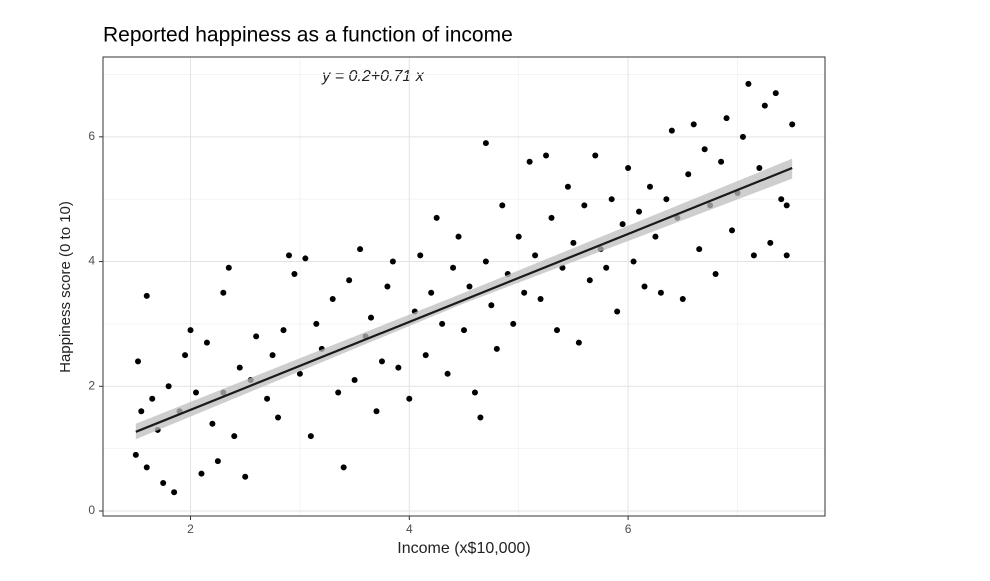  I want to click on y-tick-label: 4, so click(91, 261).